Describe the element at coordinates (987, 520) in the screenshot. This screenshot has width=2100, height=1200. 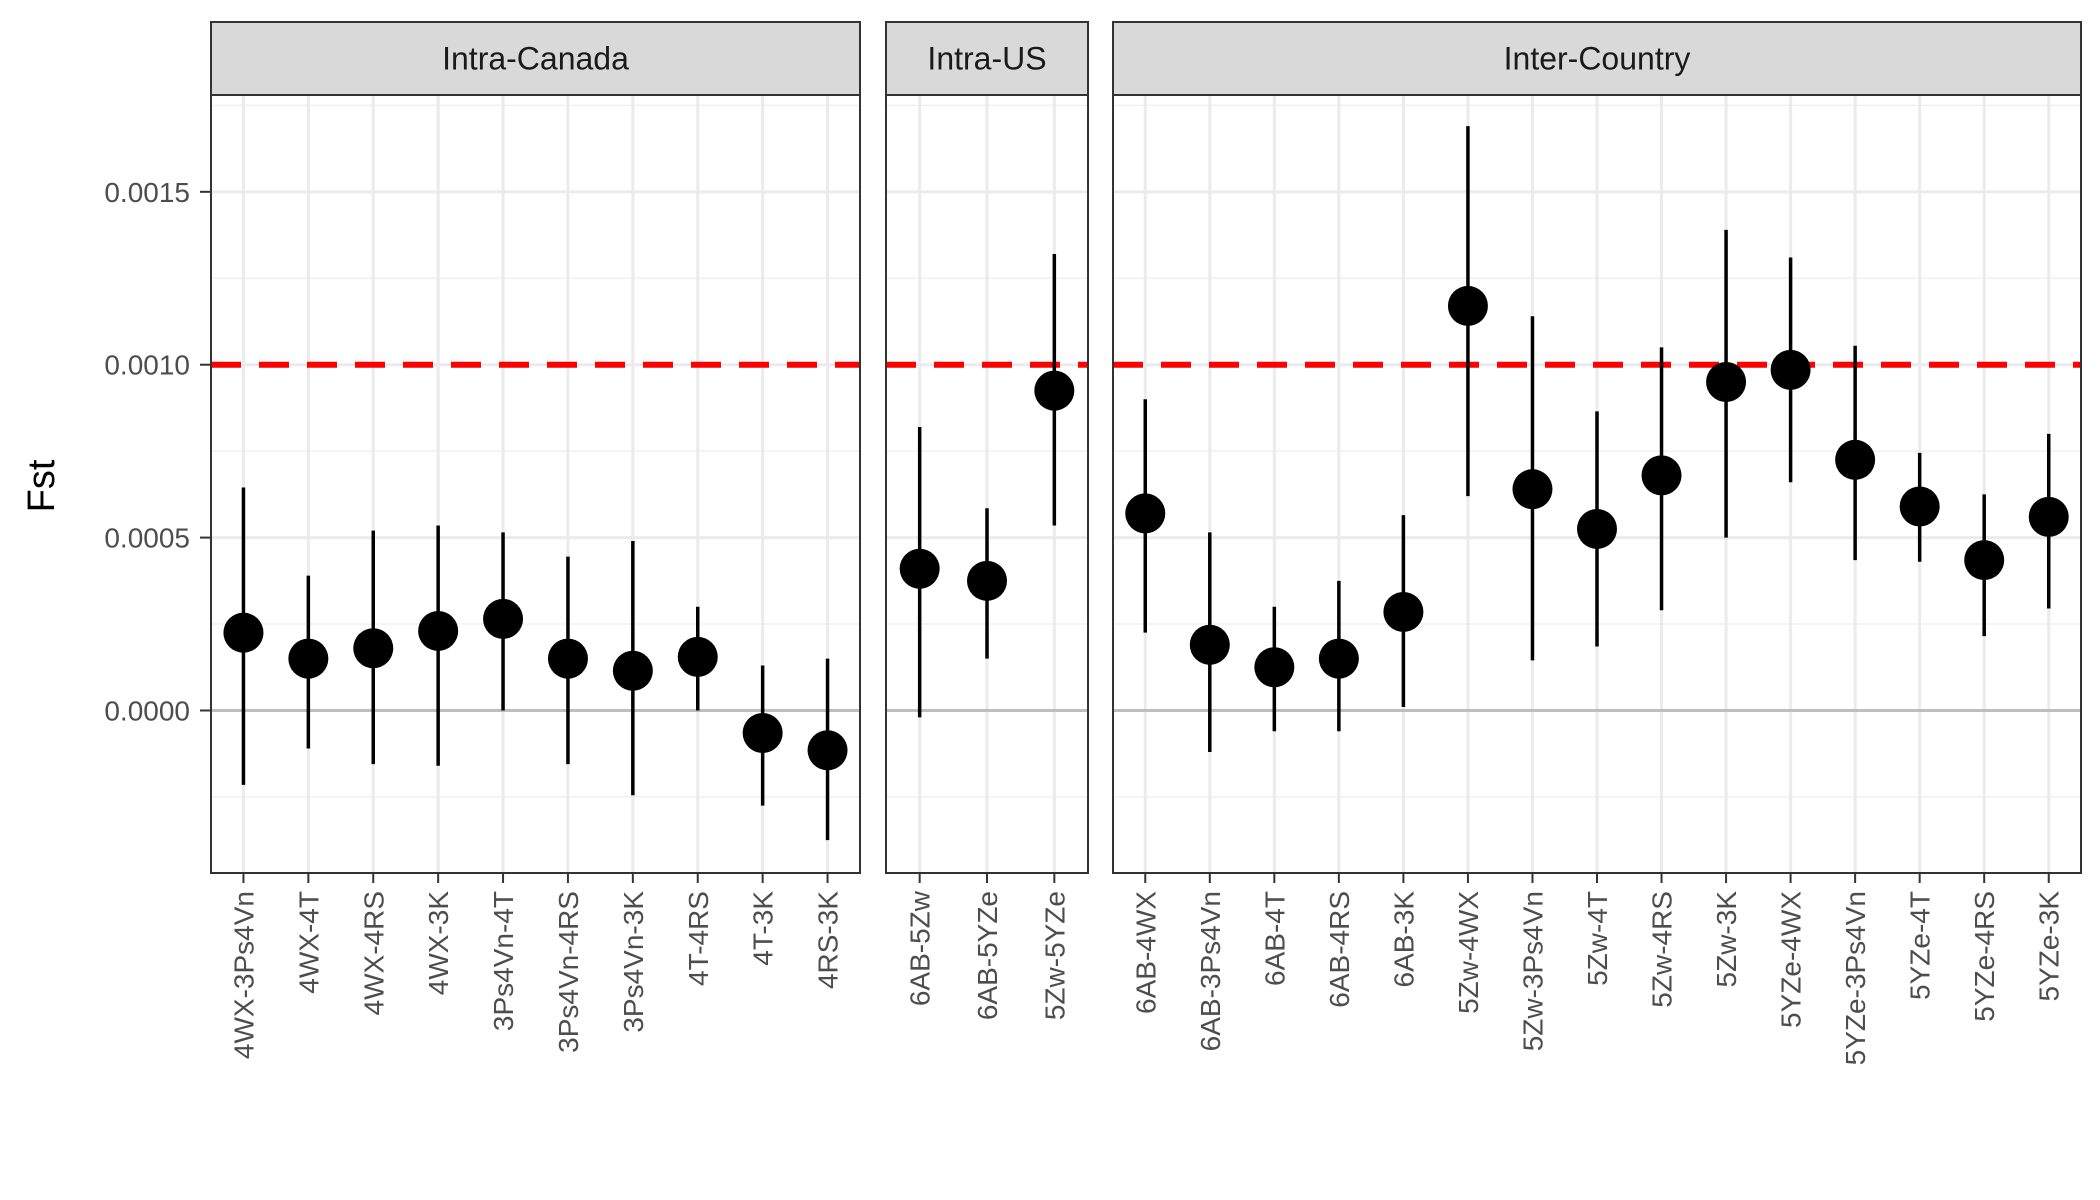
I see `panel-intra-us: Intra-US 6AB-5Zw 6AB-5YZe 5Zw-5YZe` at that location.